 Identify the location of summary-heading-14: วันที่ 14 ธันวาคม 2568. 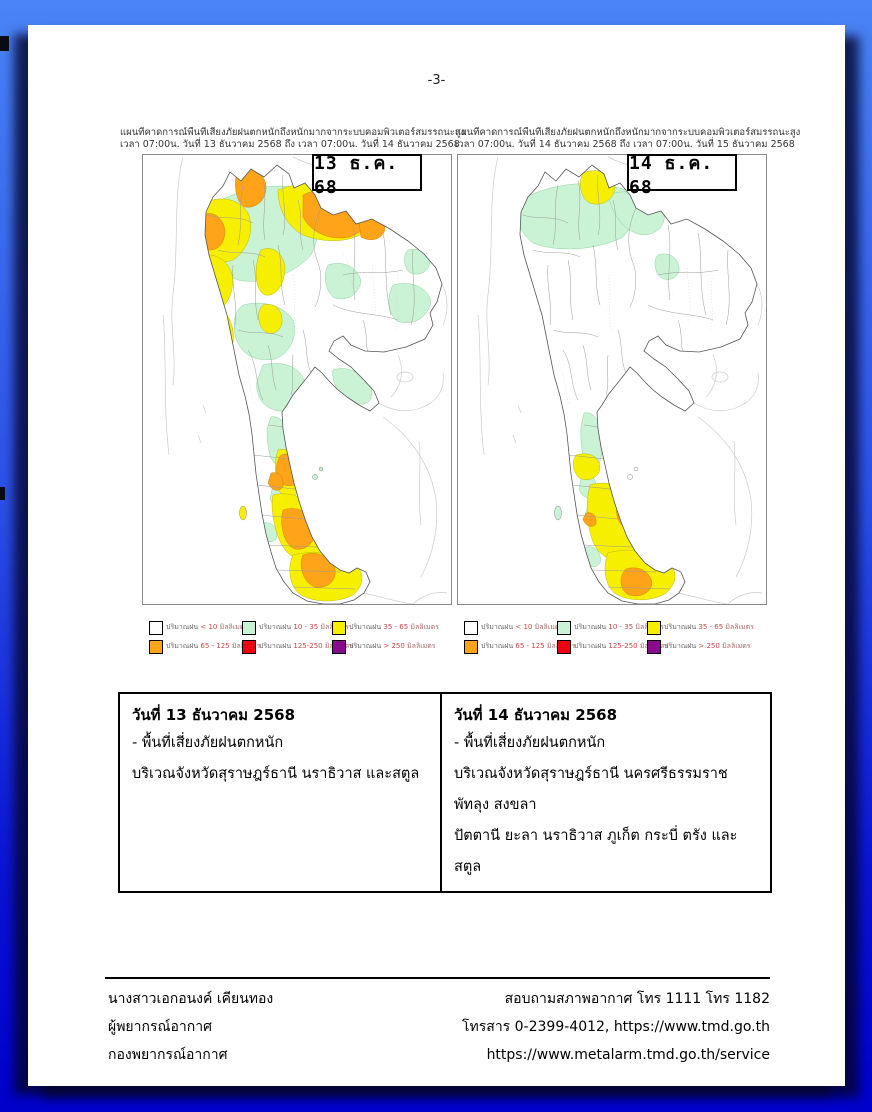
(536, 715).